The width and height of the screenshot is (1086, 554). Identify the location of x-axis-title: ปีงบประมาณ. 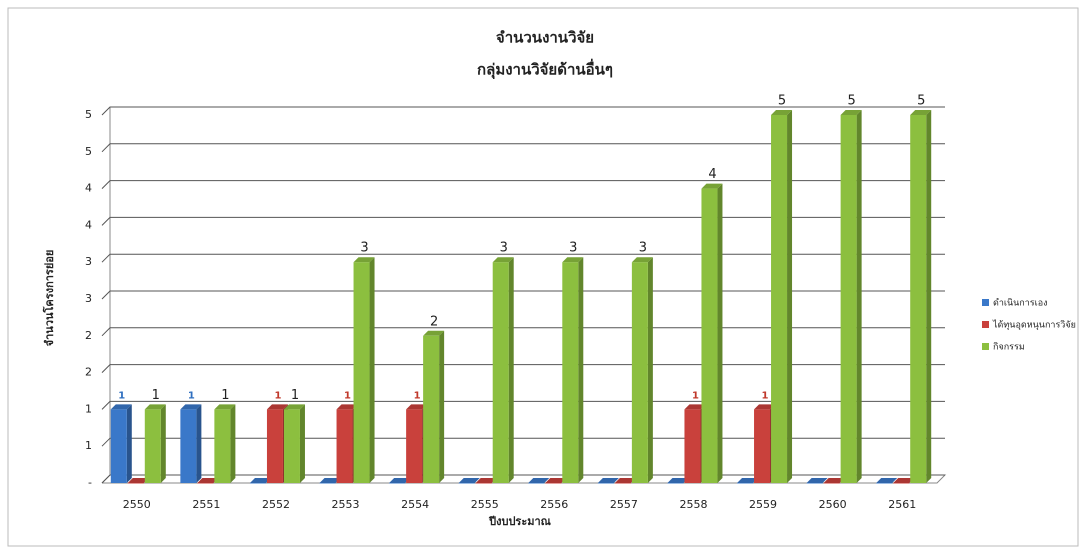
(520, 521).